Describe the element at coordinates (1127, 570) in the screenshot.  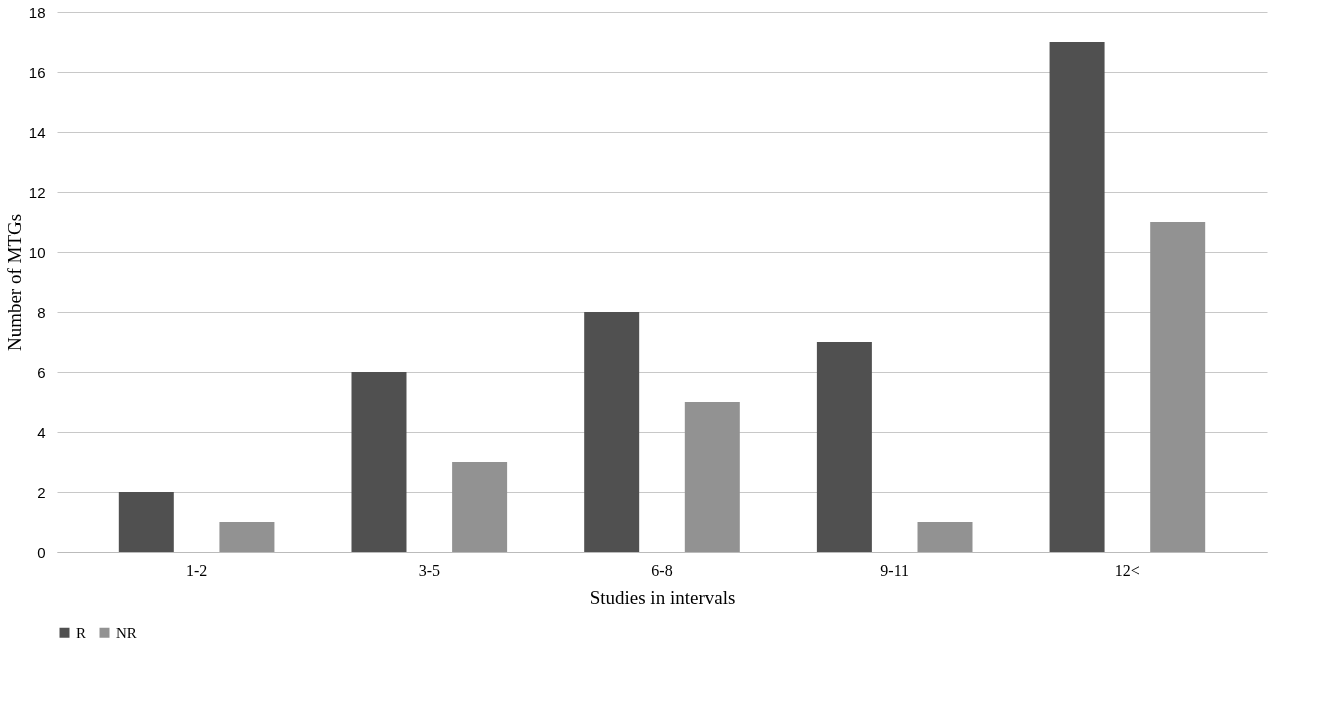
I see `x-tick-label: 12<` at that location.